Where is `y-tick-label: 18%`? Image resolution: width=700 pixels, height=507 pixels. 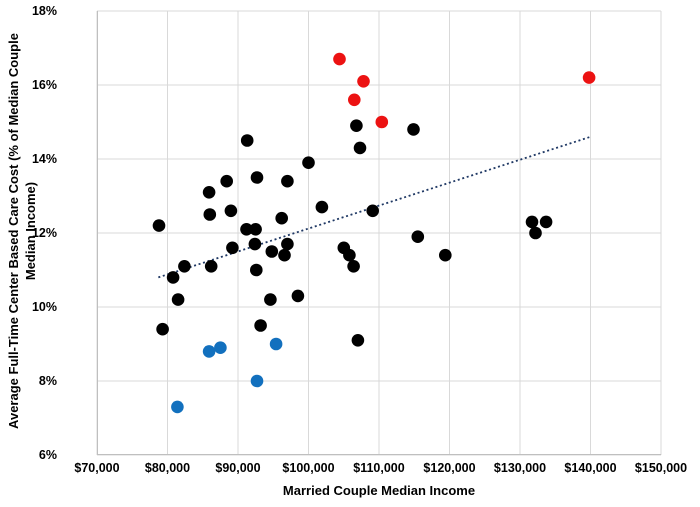
y-tick-label: 18% is located at coordinates (44, 11).